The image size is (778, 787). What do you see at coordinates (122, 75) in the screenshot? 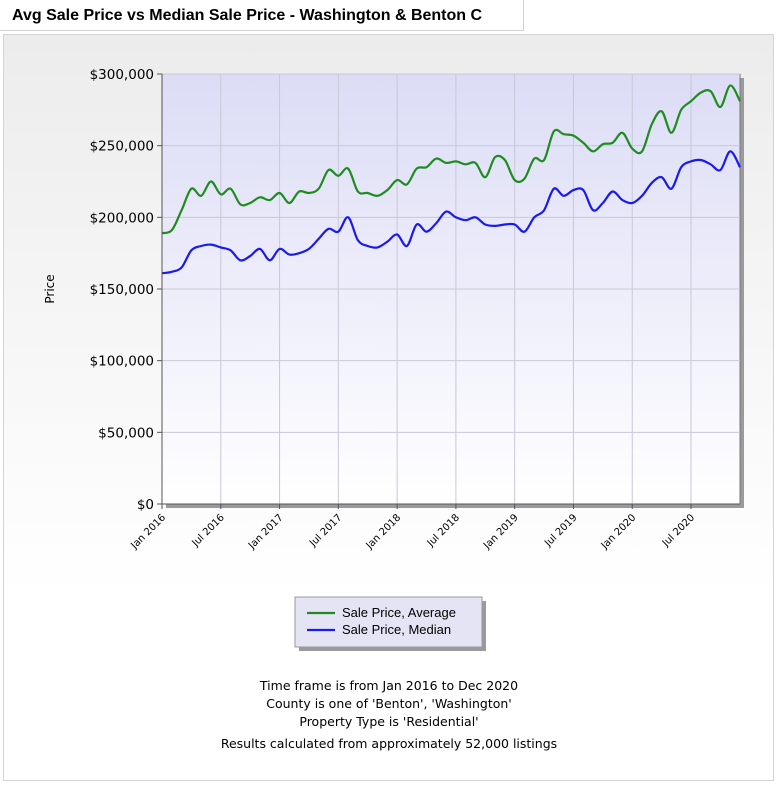
I see `y-tick-label: $300,000` at bounding box center [122, 75].